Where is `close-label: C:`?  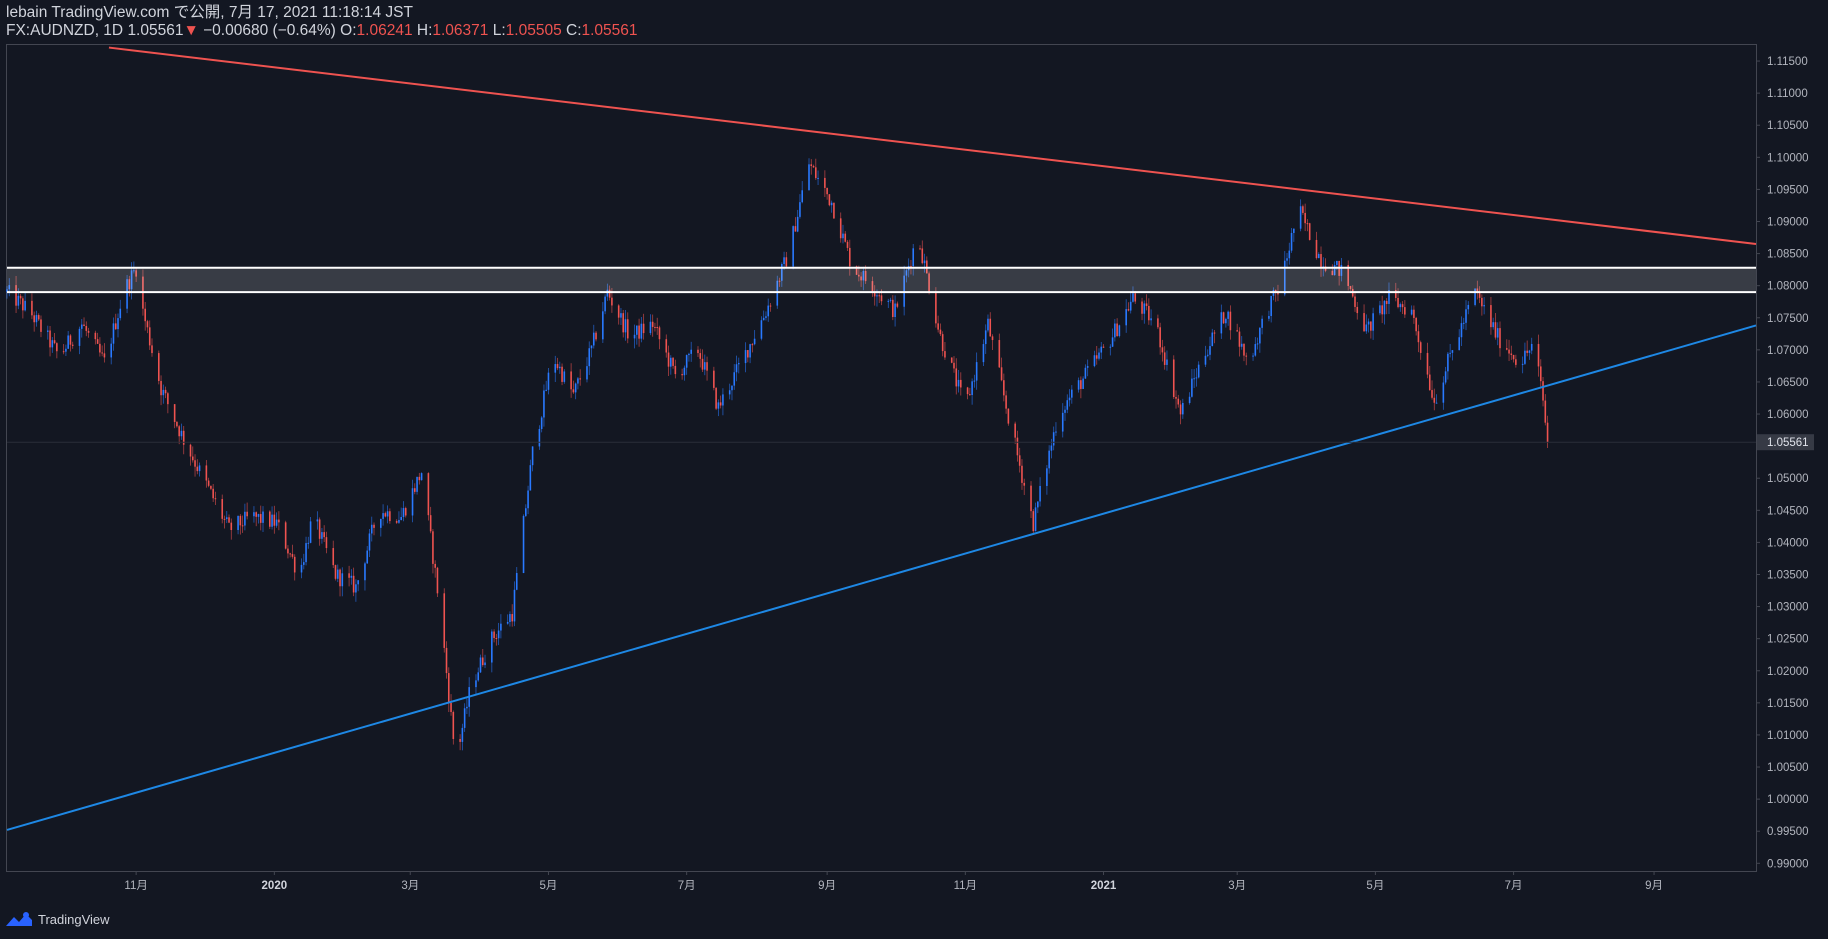
close-label: C: is located at coordinates (574, 30).